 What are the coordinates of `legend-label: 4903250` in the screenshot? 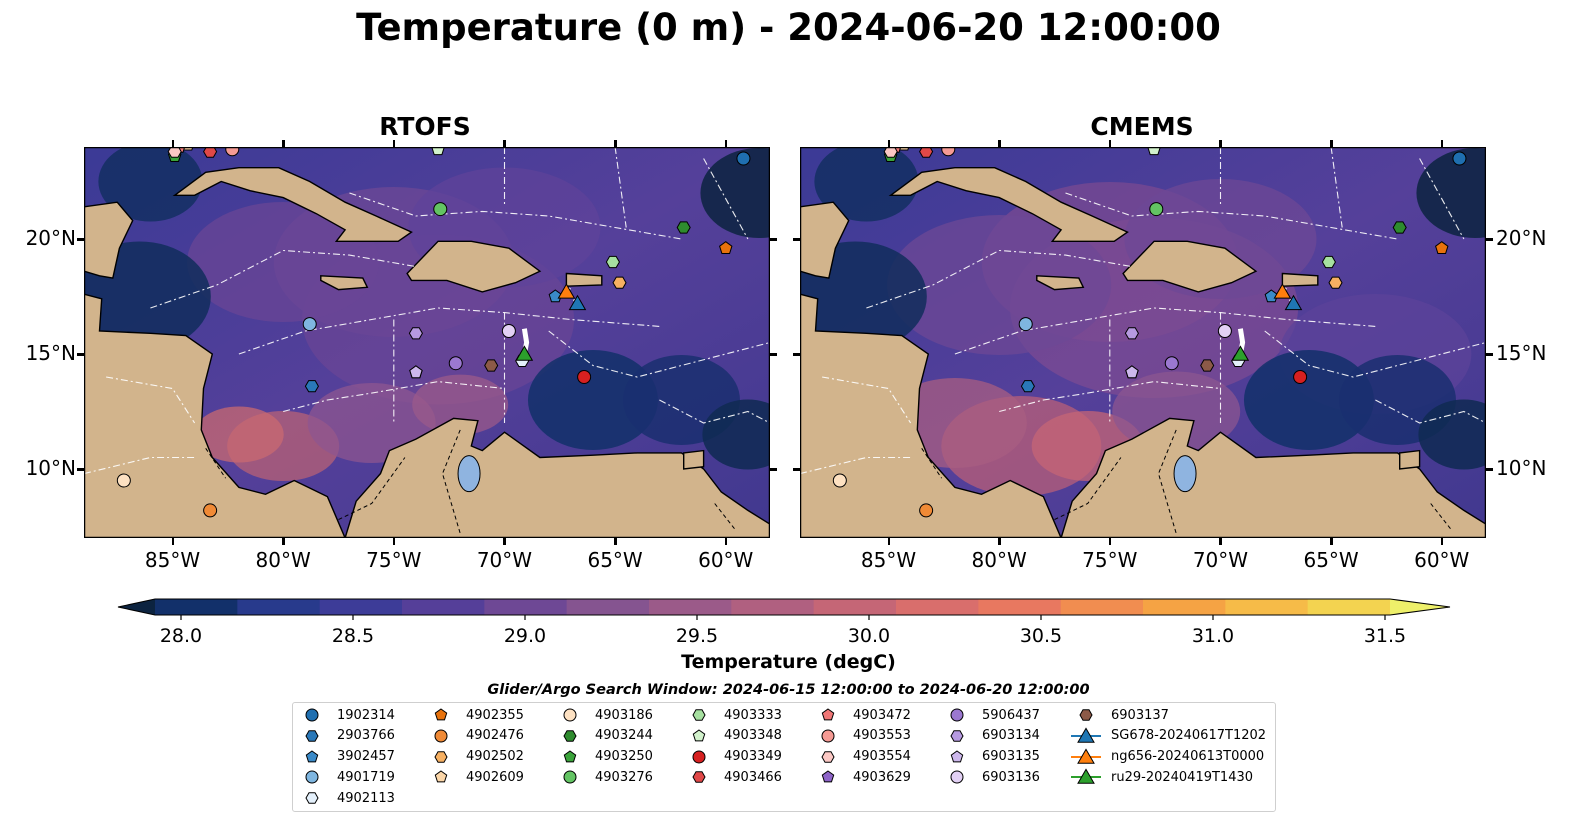 It's located at (624, 757).